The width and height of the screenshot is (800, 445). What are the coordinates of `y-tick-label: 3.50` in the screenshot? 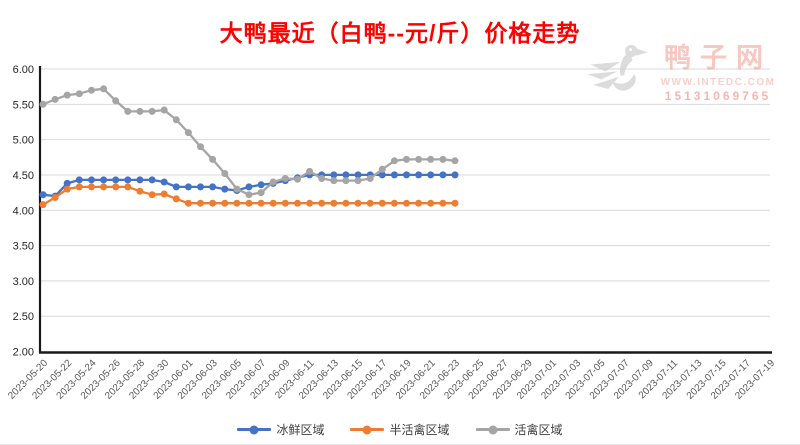 It's located at (23, 247).